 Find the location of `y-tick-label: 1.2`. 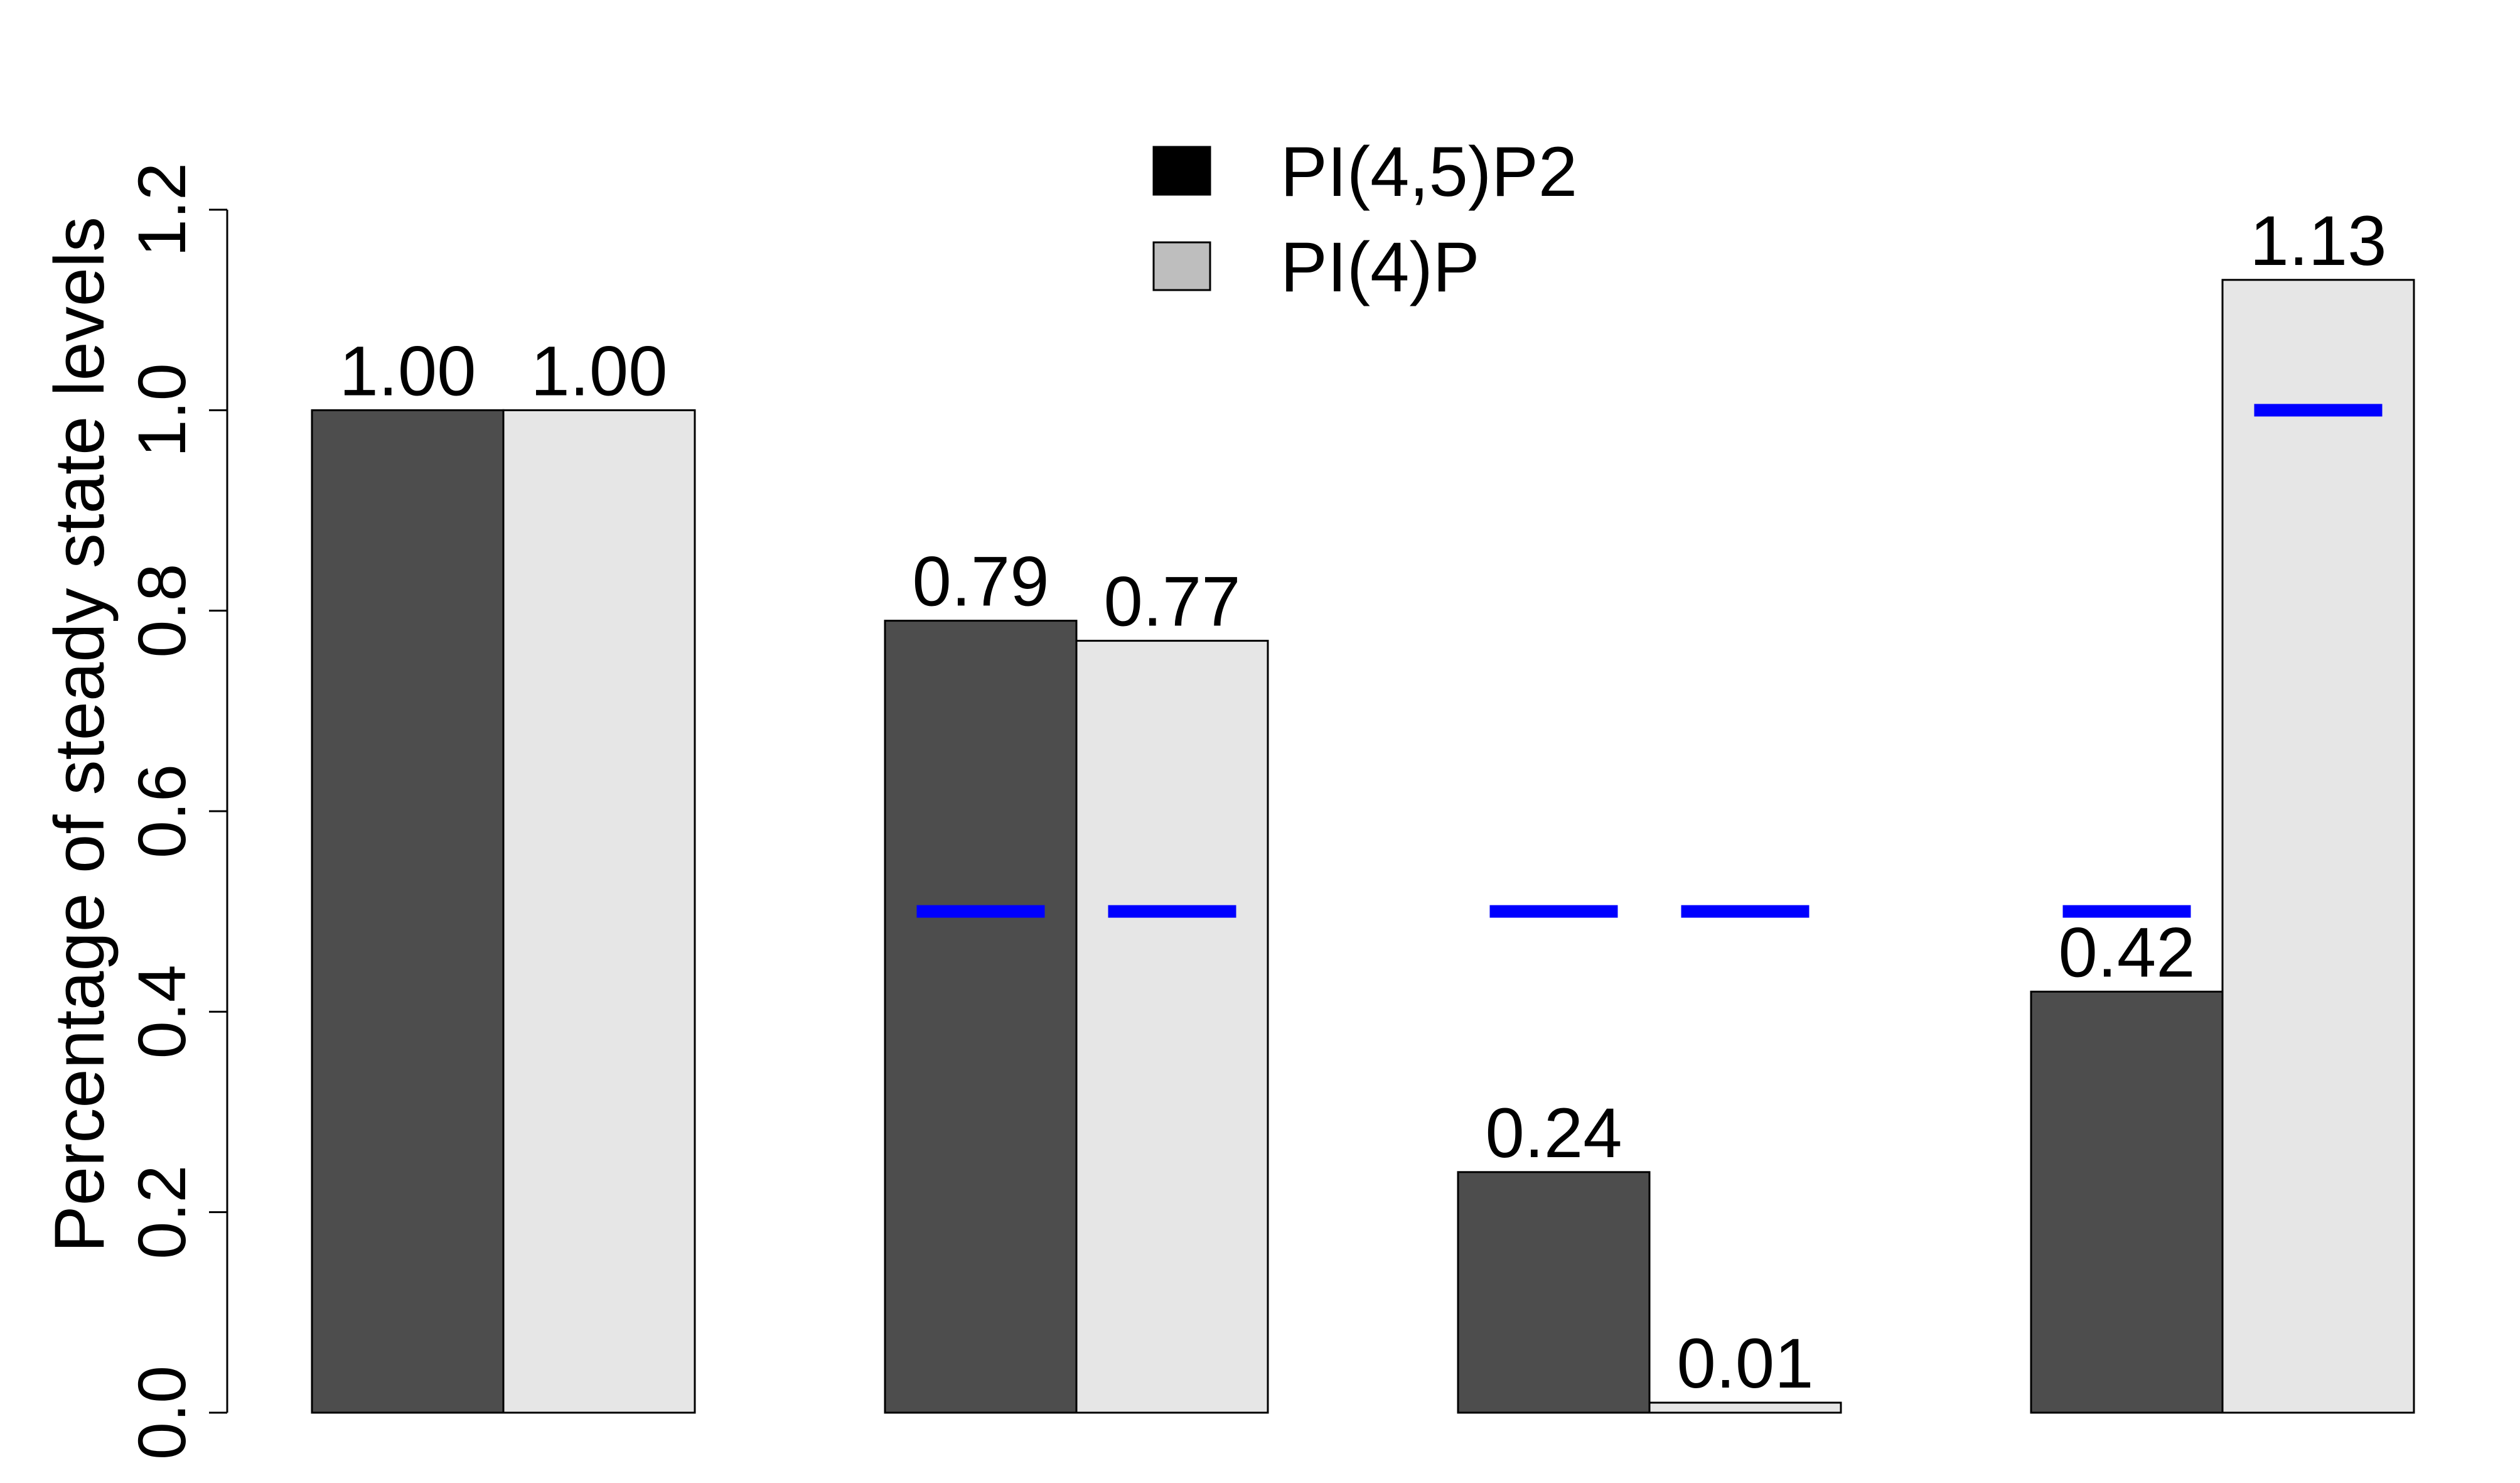

y-tick-label: 1.2 is located at coordinates (162, 210).